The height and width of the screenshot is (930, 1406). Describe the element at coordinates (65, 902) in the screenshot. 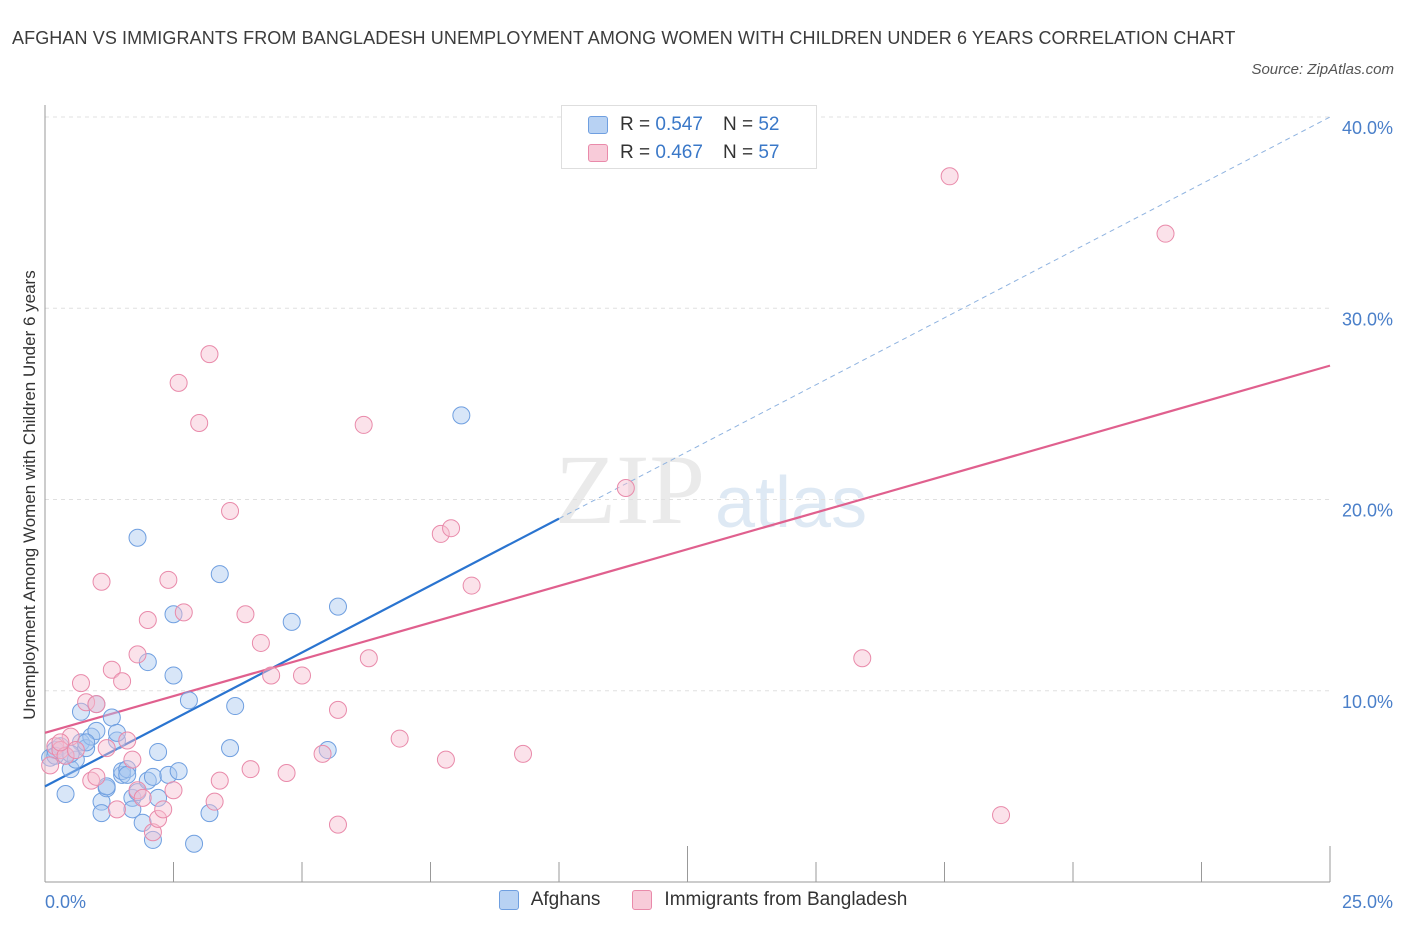

I see `x-tick-label-min: 0.0%` at that location.